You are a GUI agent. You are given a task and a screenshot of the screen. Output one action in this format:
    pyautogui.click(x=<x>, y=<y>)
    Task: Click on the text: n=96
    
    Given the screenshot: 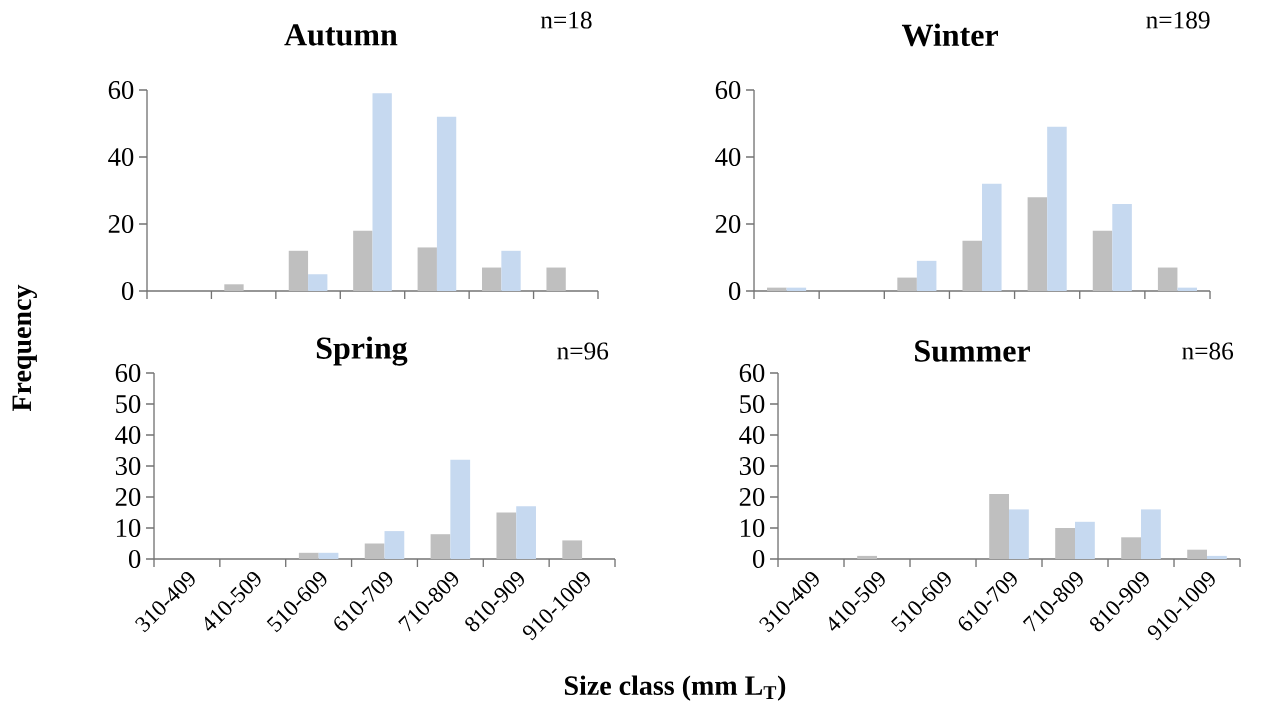 What is the action you would take?
    pyautogui.click(x=583, y=351)
    